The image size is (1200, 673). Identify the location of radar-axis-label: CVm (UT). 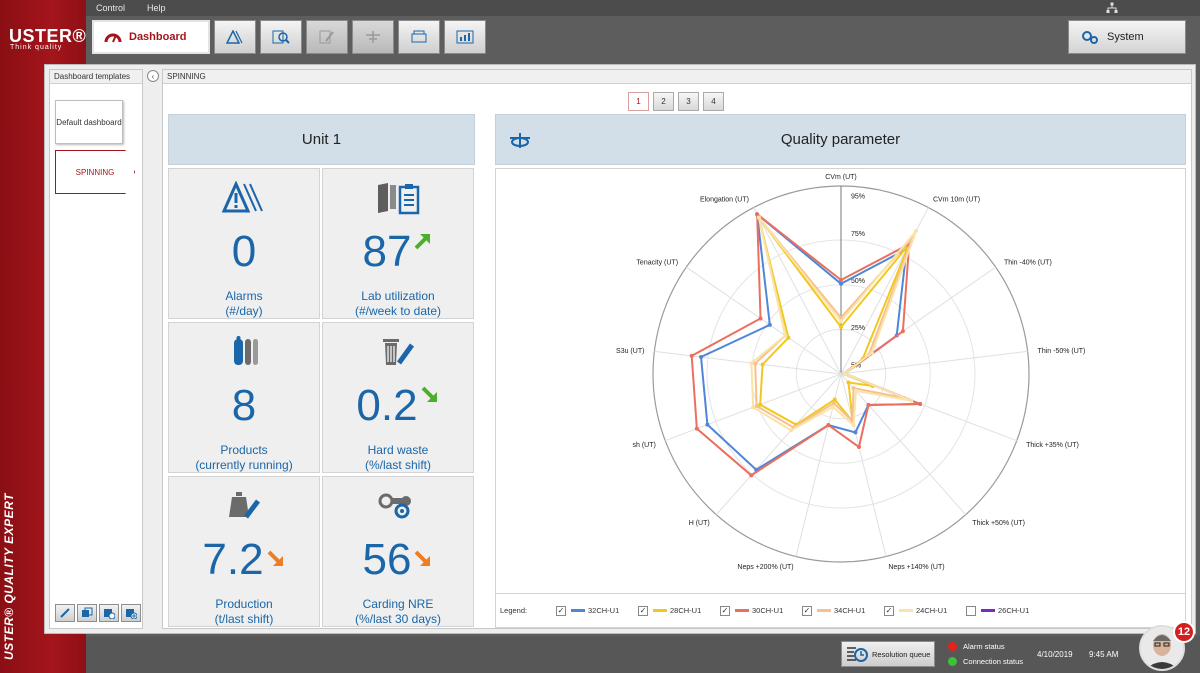
(841, 177).